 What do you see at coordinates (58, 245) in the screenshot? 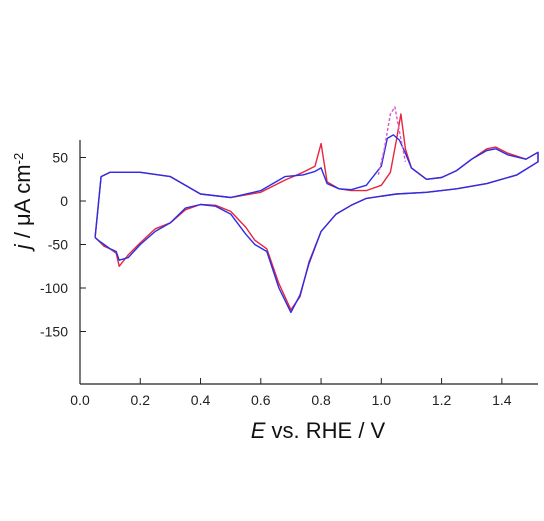
I see `y-tick-label: -50` at bounding box center [58, 245].